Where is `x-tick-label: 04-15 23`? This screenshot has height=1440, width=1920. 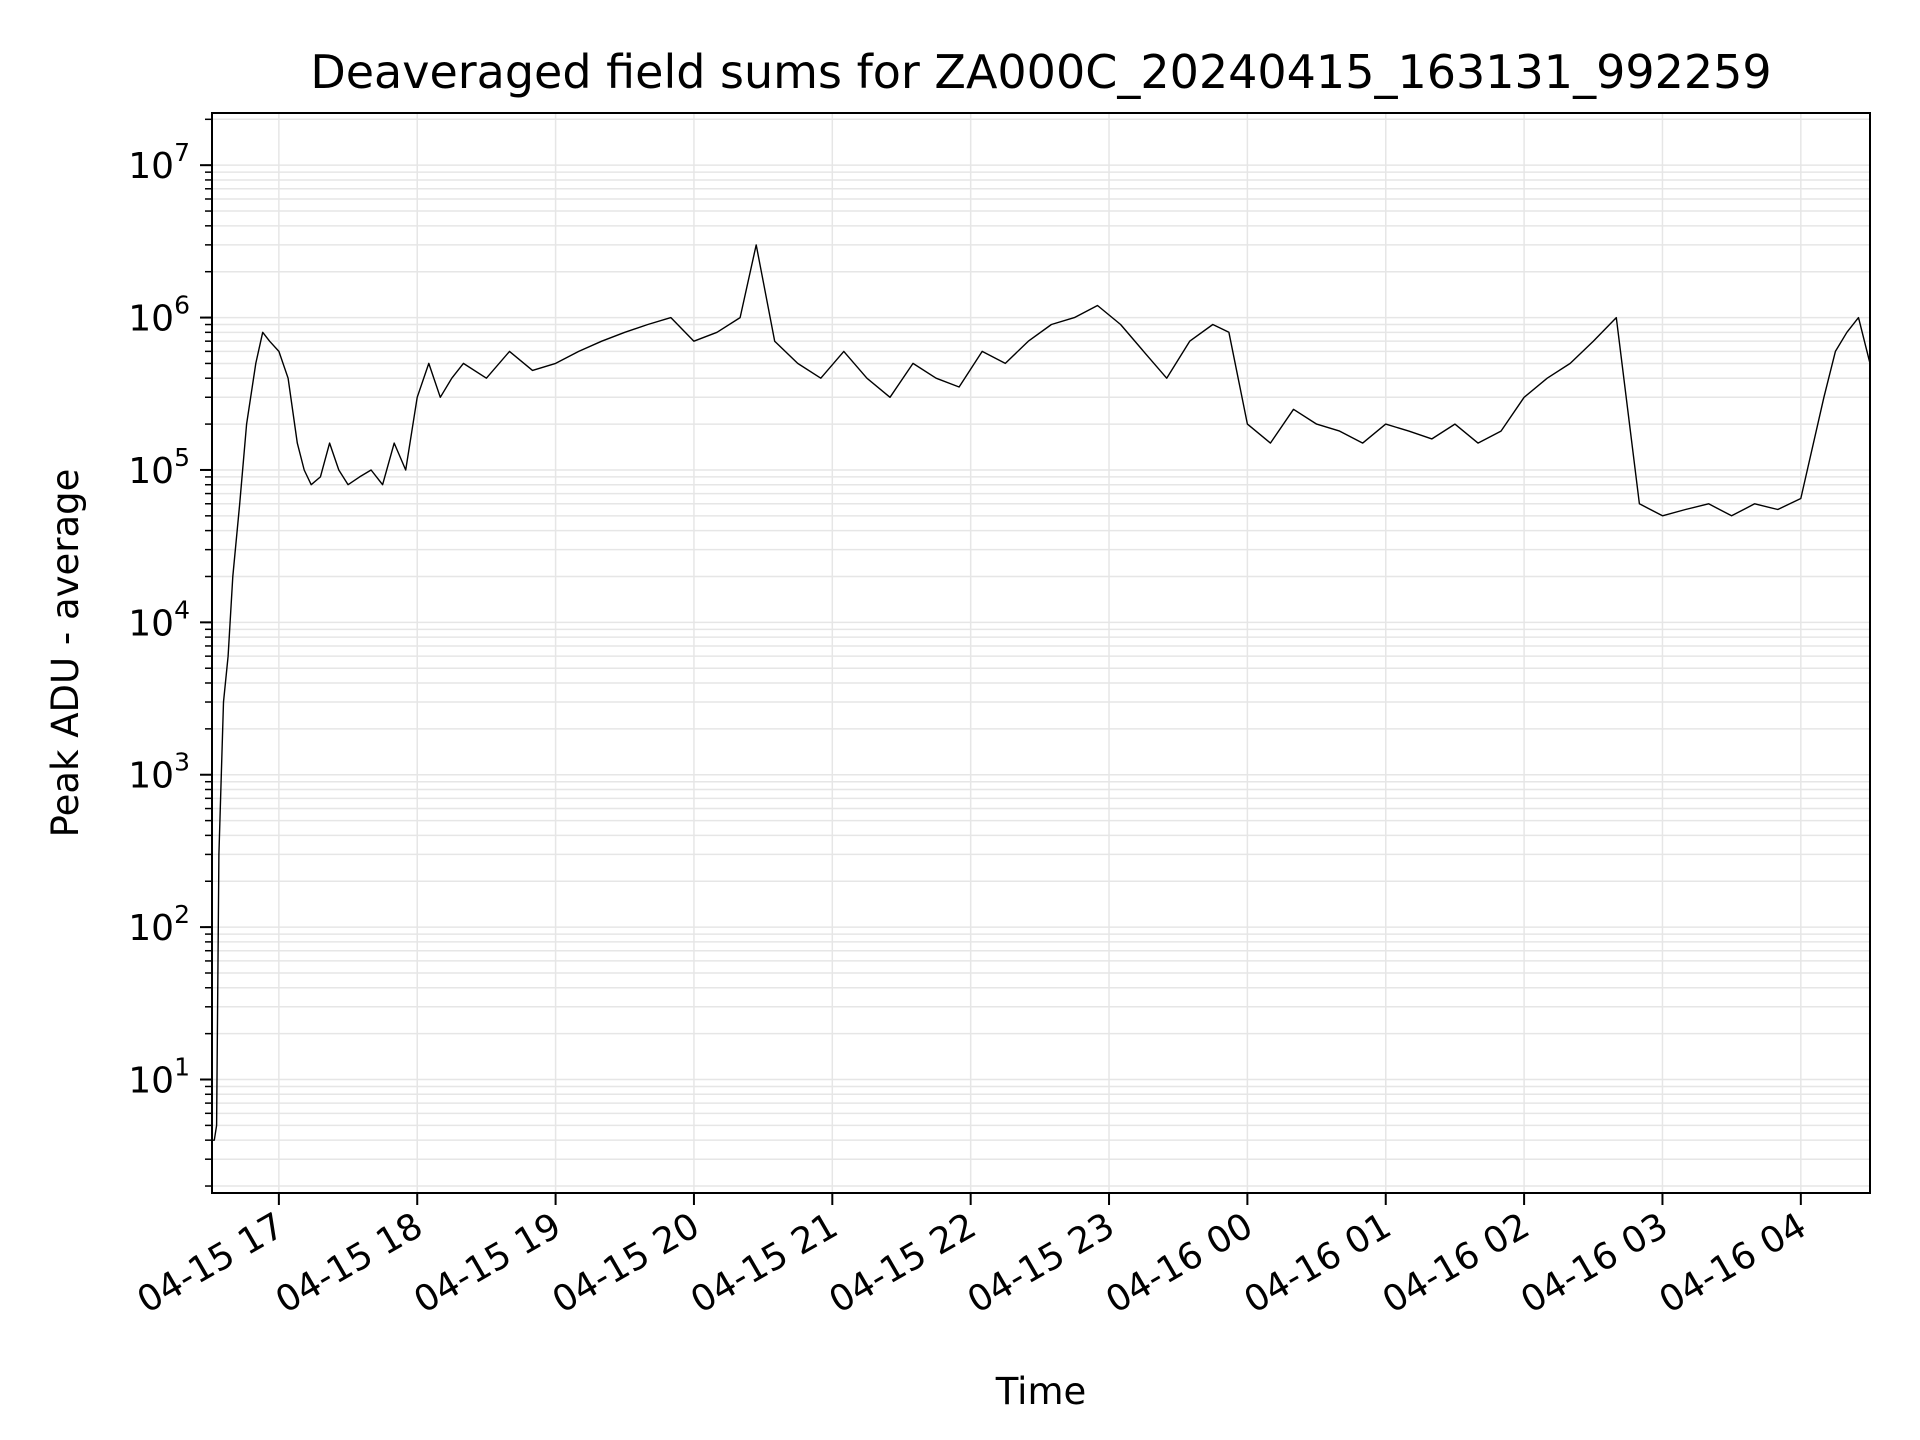 x-tick-label: 04-15 23 is located at coordinates (1041, 1263).